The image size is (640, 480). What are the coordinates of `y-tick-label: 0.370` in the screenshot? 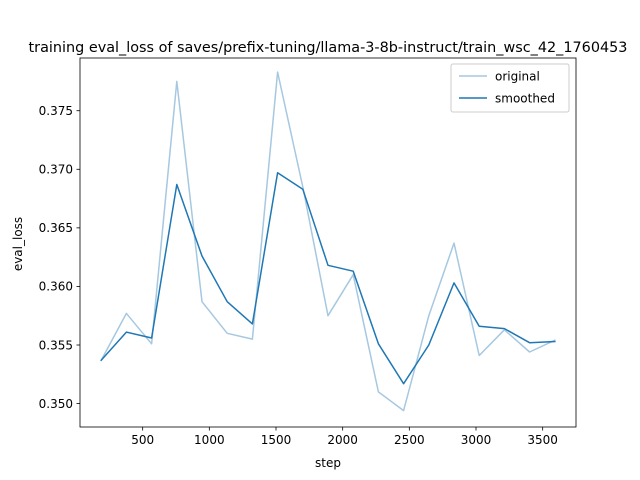 It's located at (56, 170).